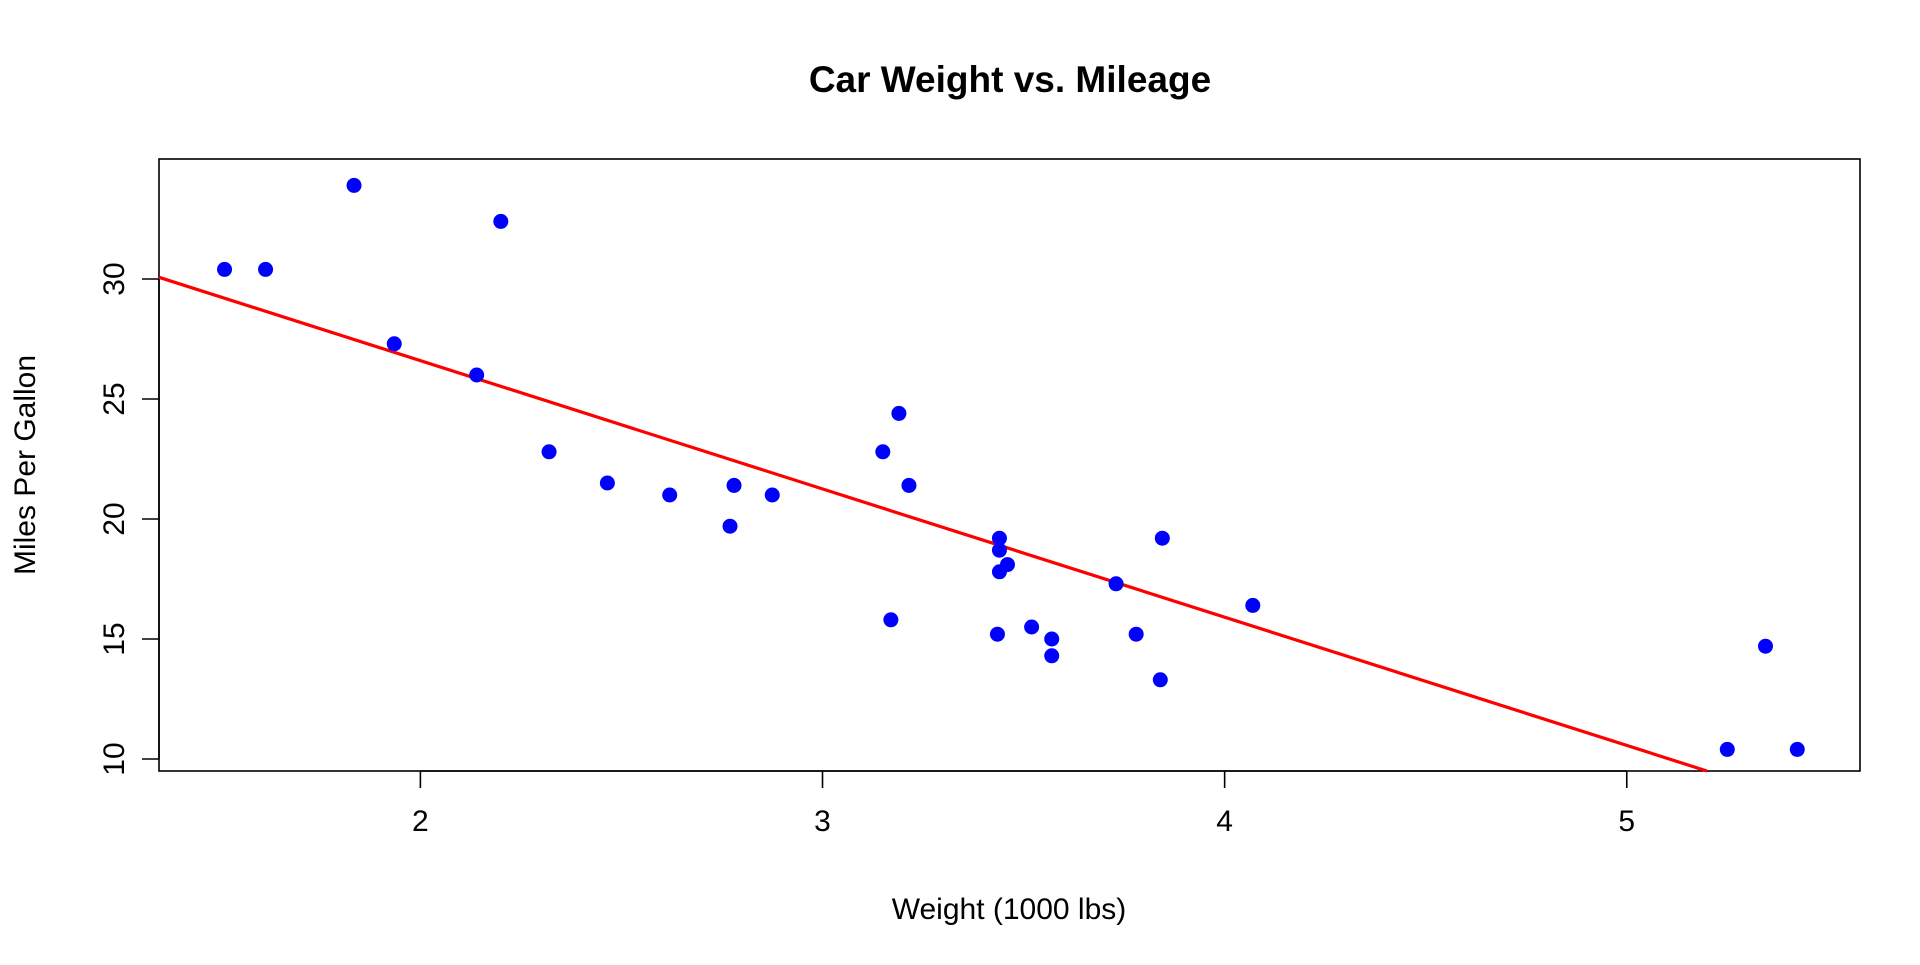 This screenshot has height=965, width=1920. What do you see at coordinates (1224, 821) in the screenshot?
I see `x-tick-label: 4` at bounding box center [1224, 821].